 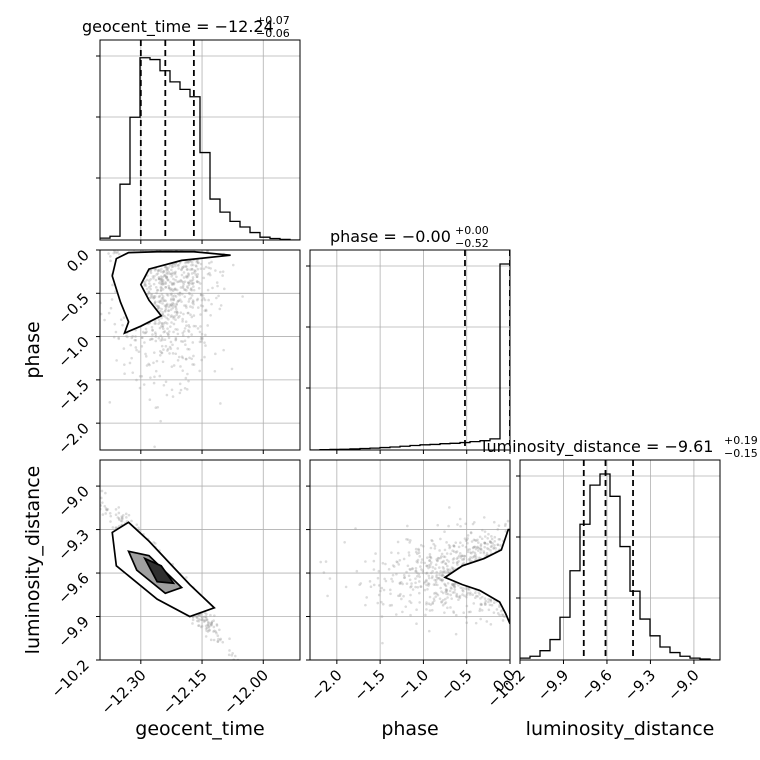 What do you see at coordinates (33, 349) in the screenshot?
I see `y-axis-label-phase: phase` at bounding box center [33, 349].